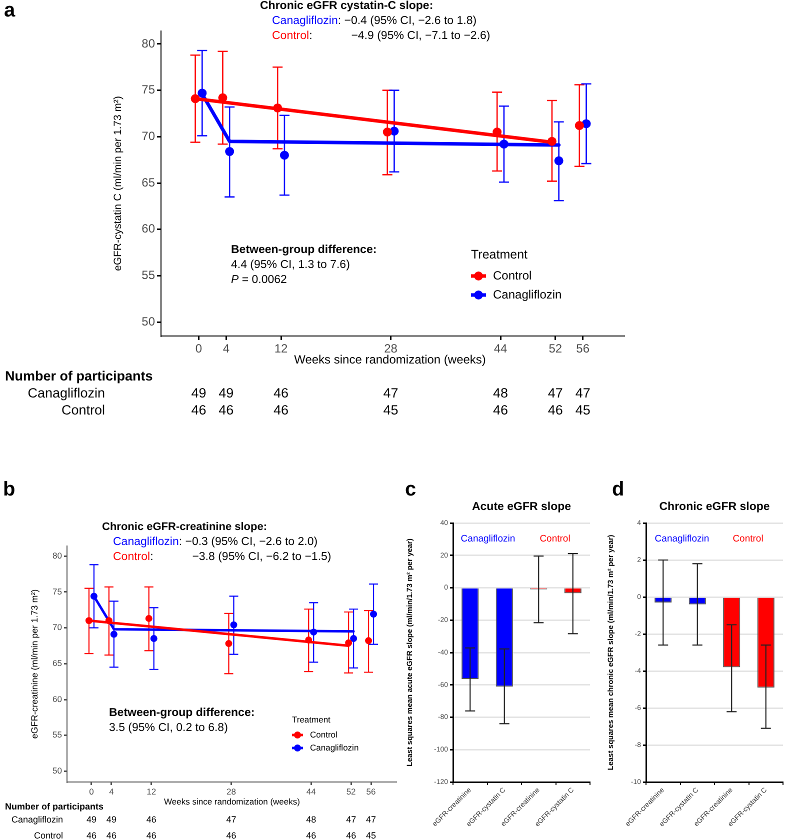 The height and width of the screenshot is (840, 788). Describe the element at coordinates (168, 728) in the screenshot. I see `annotation: 3.5 (95% CI, 0.2 to 6.8)` at that location.